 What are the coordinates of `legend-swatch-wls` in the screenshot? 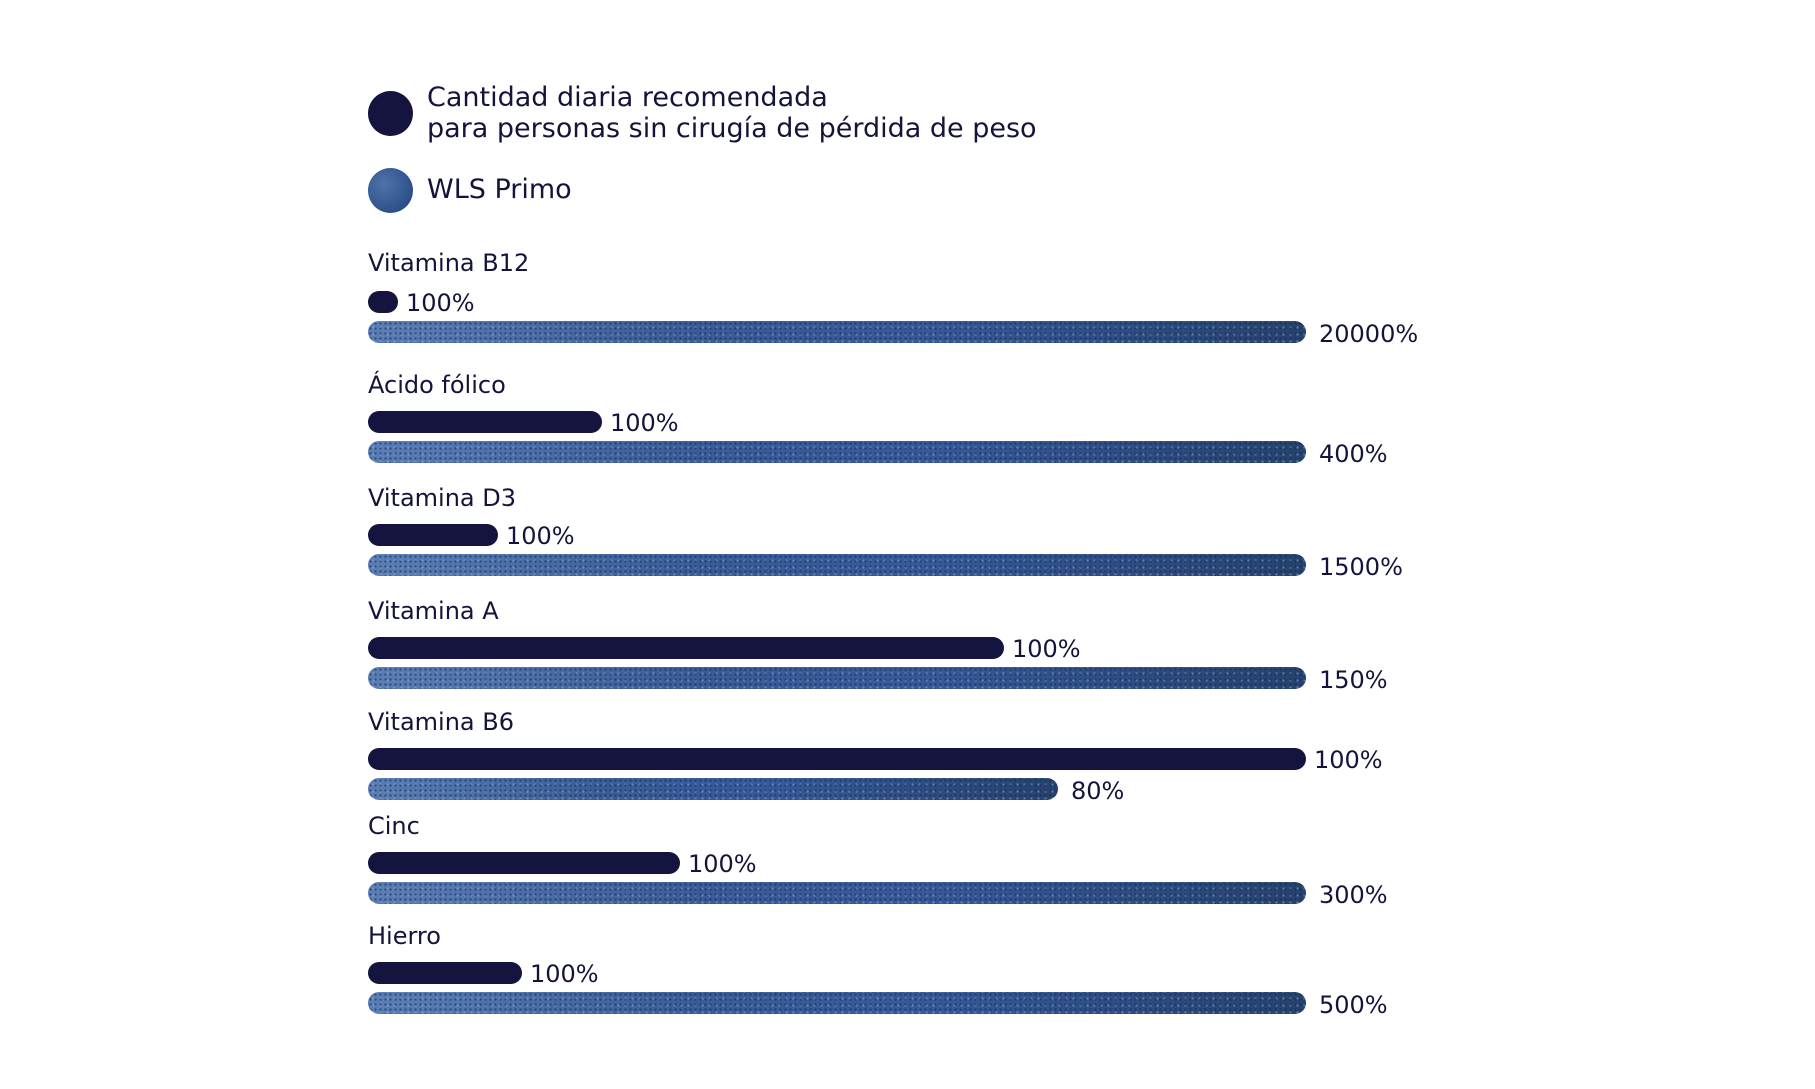 It's located at (390, 190).